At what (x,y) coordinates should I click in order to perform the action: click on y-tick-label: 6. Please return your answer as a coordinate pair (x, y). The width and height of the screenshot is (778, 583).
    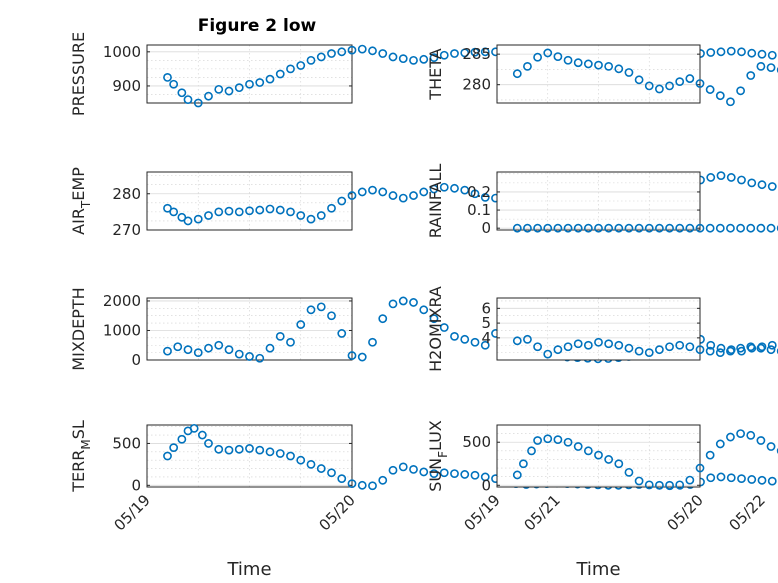
    Looking at the image, I should click on (486, 308).